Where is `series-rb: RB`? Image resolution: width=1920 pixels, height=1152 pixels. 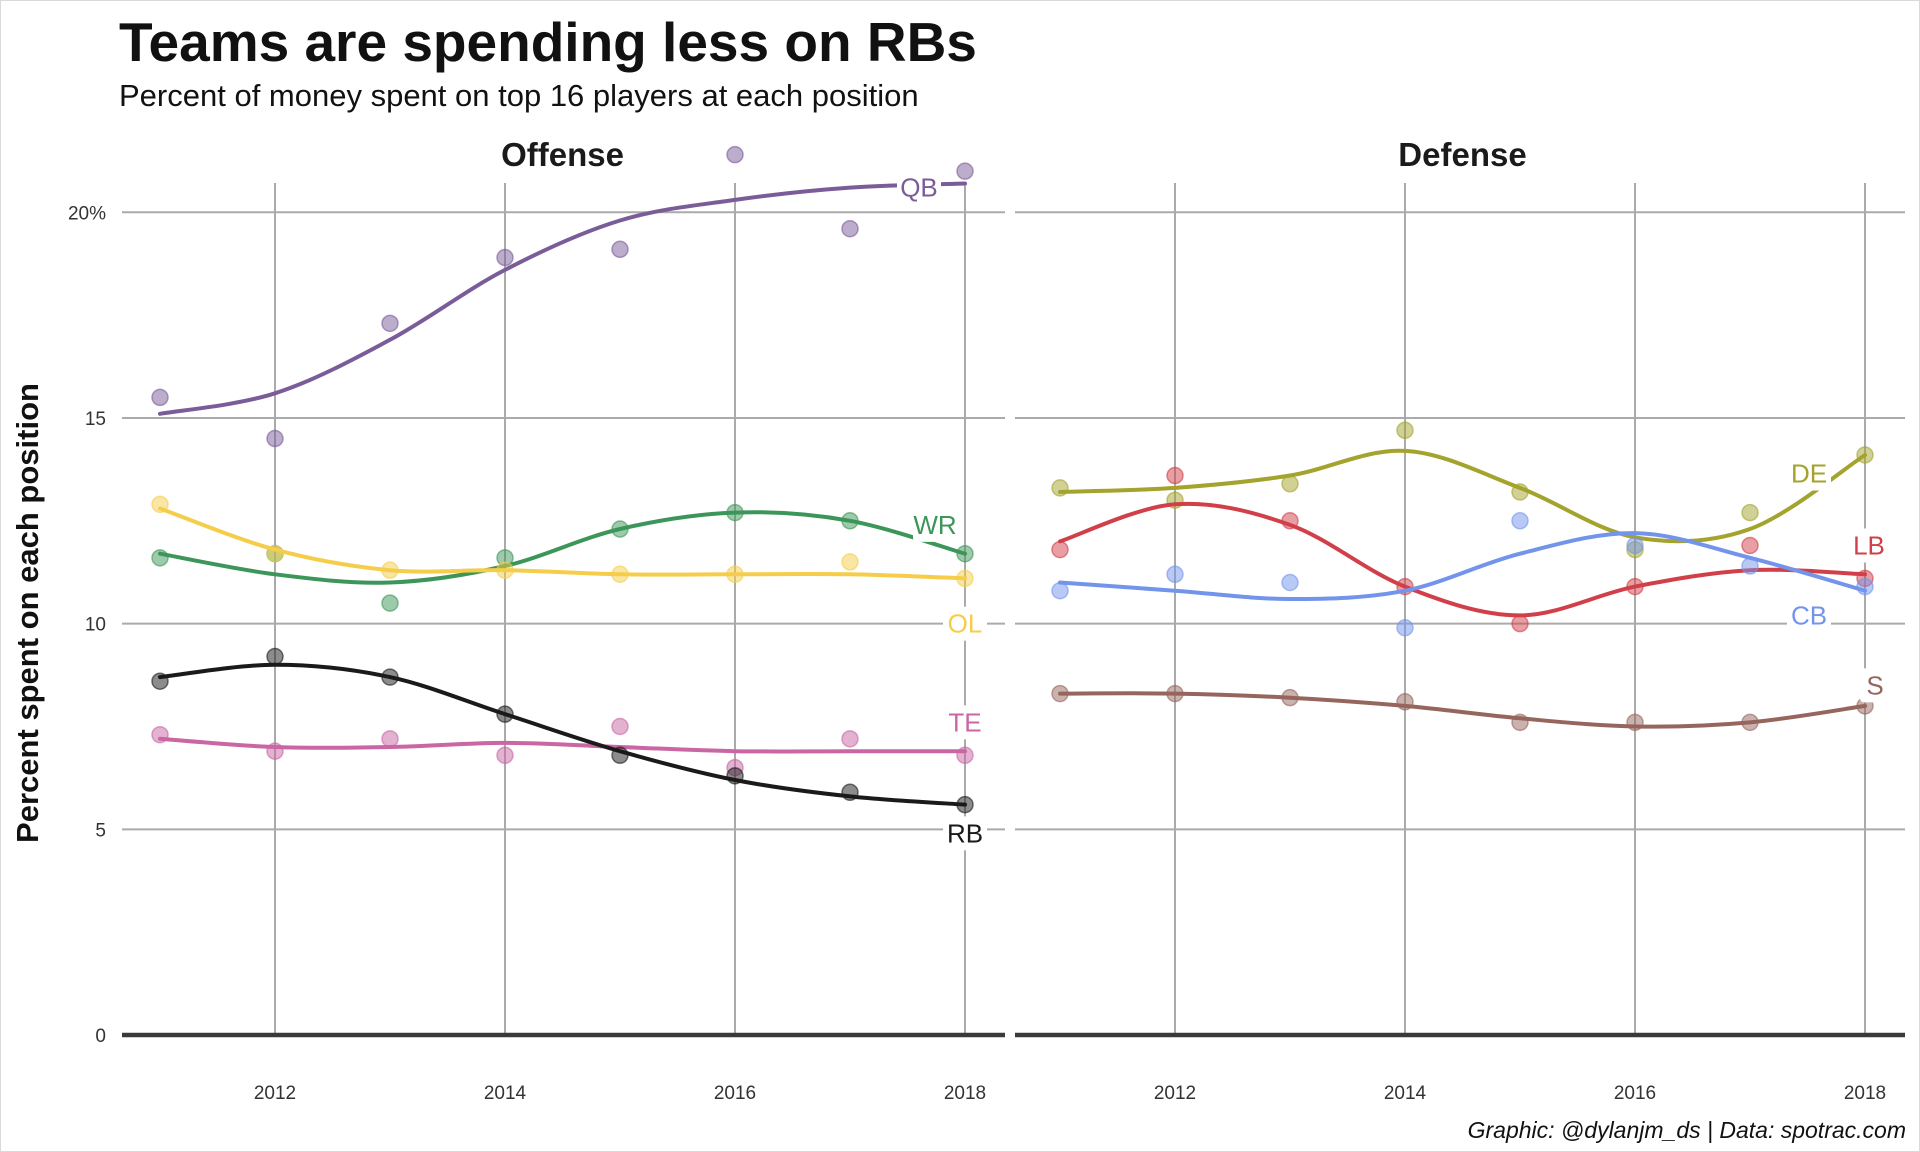
series-rb: RB is located at coordinates (569, 749).